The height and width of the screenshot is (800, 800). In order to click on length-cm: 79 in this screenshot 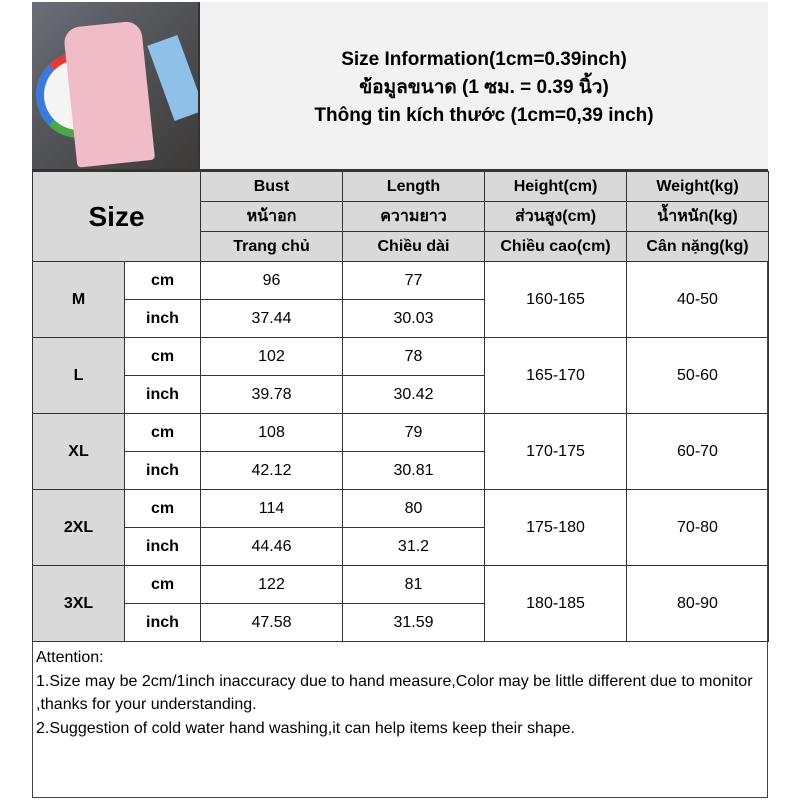, I will do `click(413, 432)`.